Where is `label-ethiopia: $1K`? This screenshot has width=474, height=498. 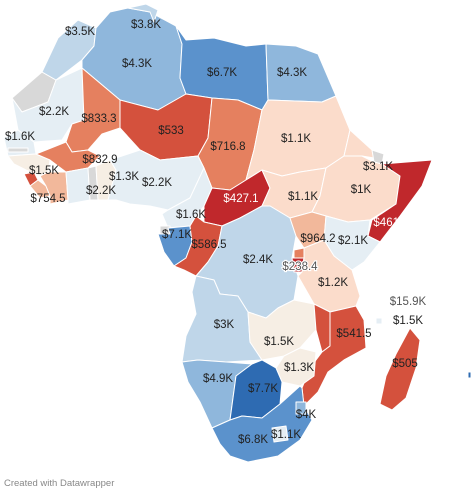 label-ethiopia: $1K is located at coordinates (361, 190).